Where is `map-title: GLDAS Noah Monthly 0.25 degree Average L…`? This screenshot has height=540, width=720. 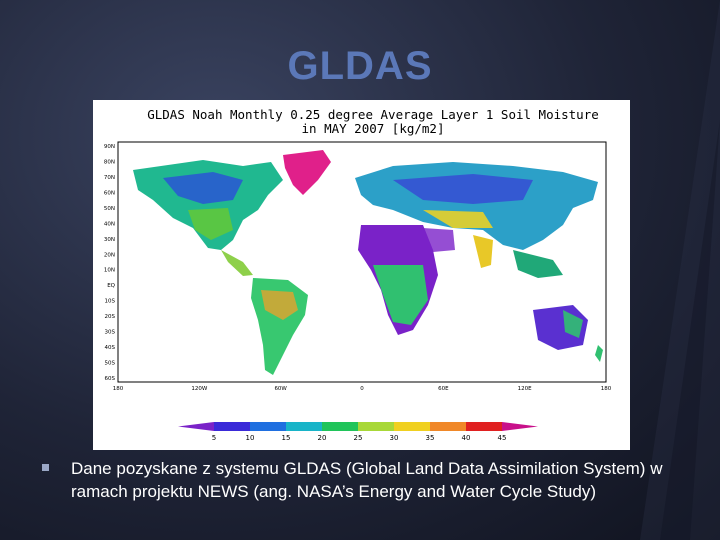
map-title: GLDAS Noah Monthly 0.25 degree Average L… is located at coordinates (373, 122).